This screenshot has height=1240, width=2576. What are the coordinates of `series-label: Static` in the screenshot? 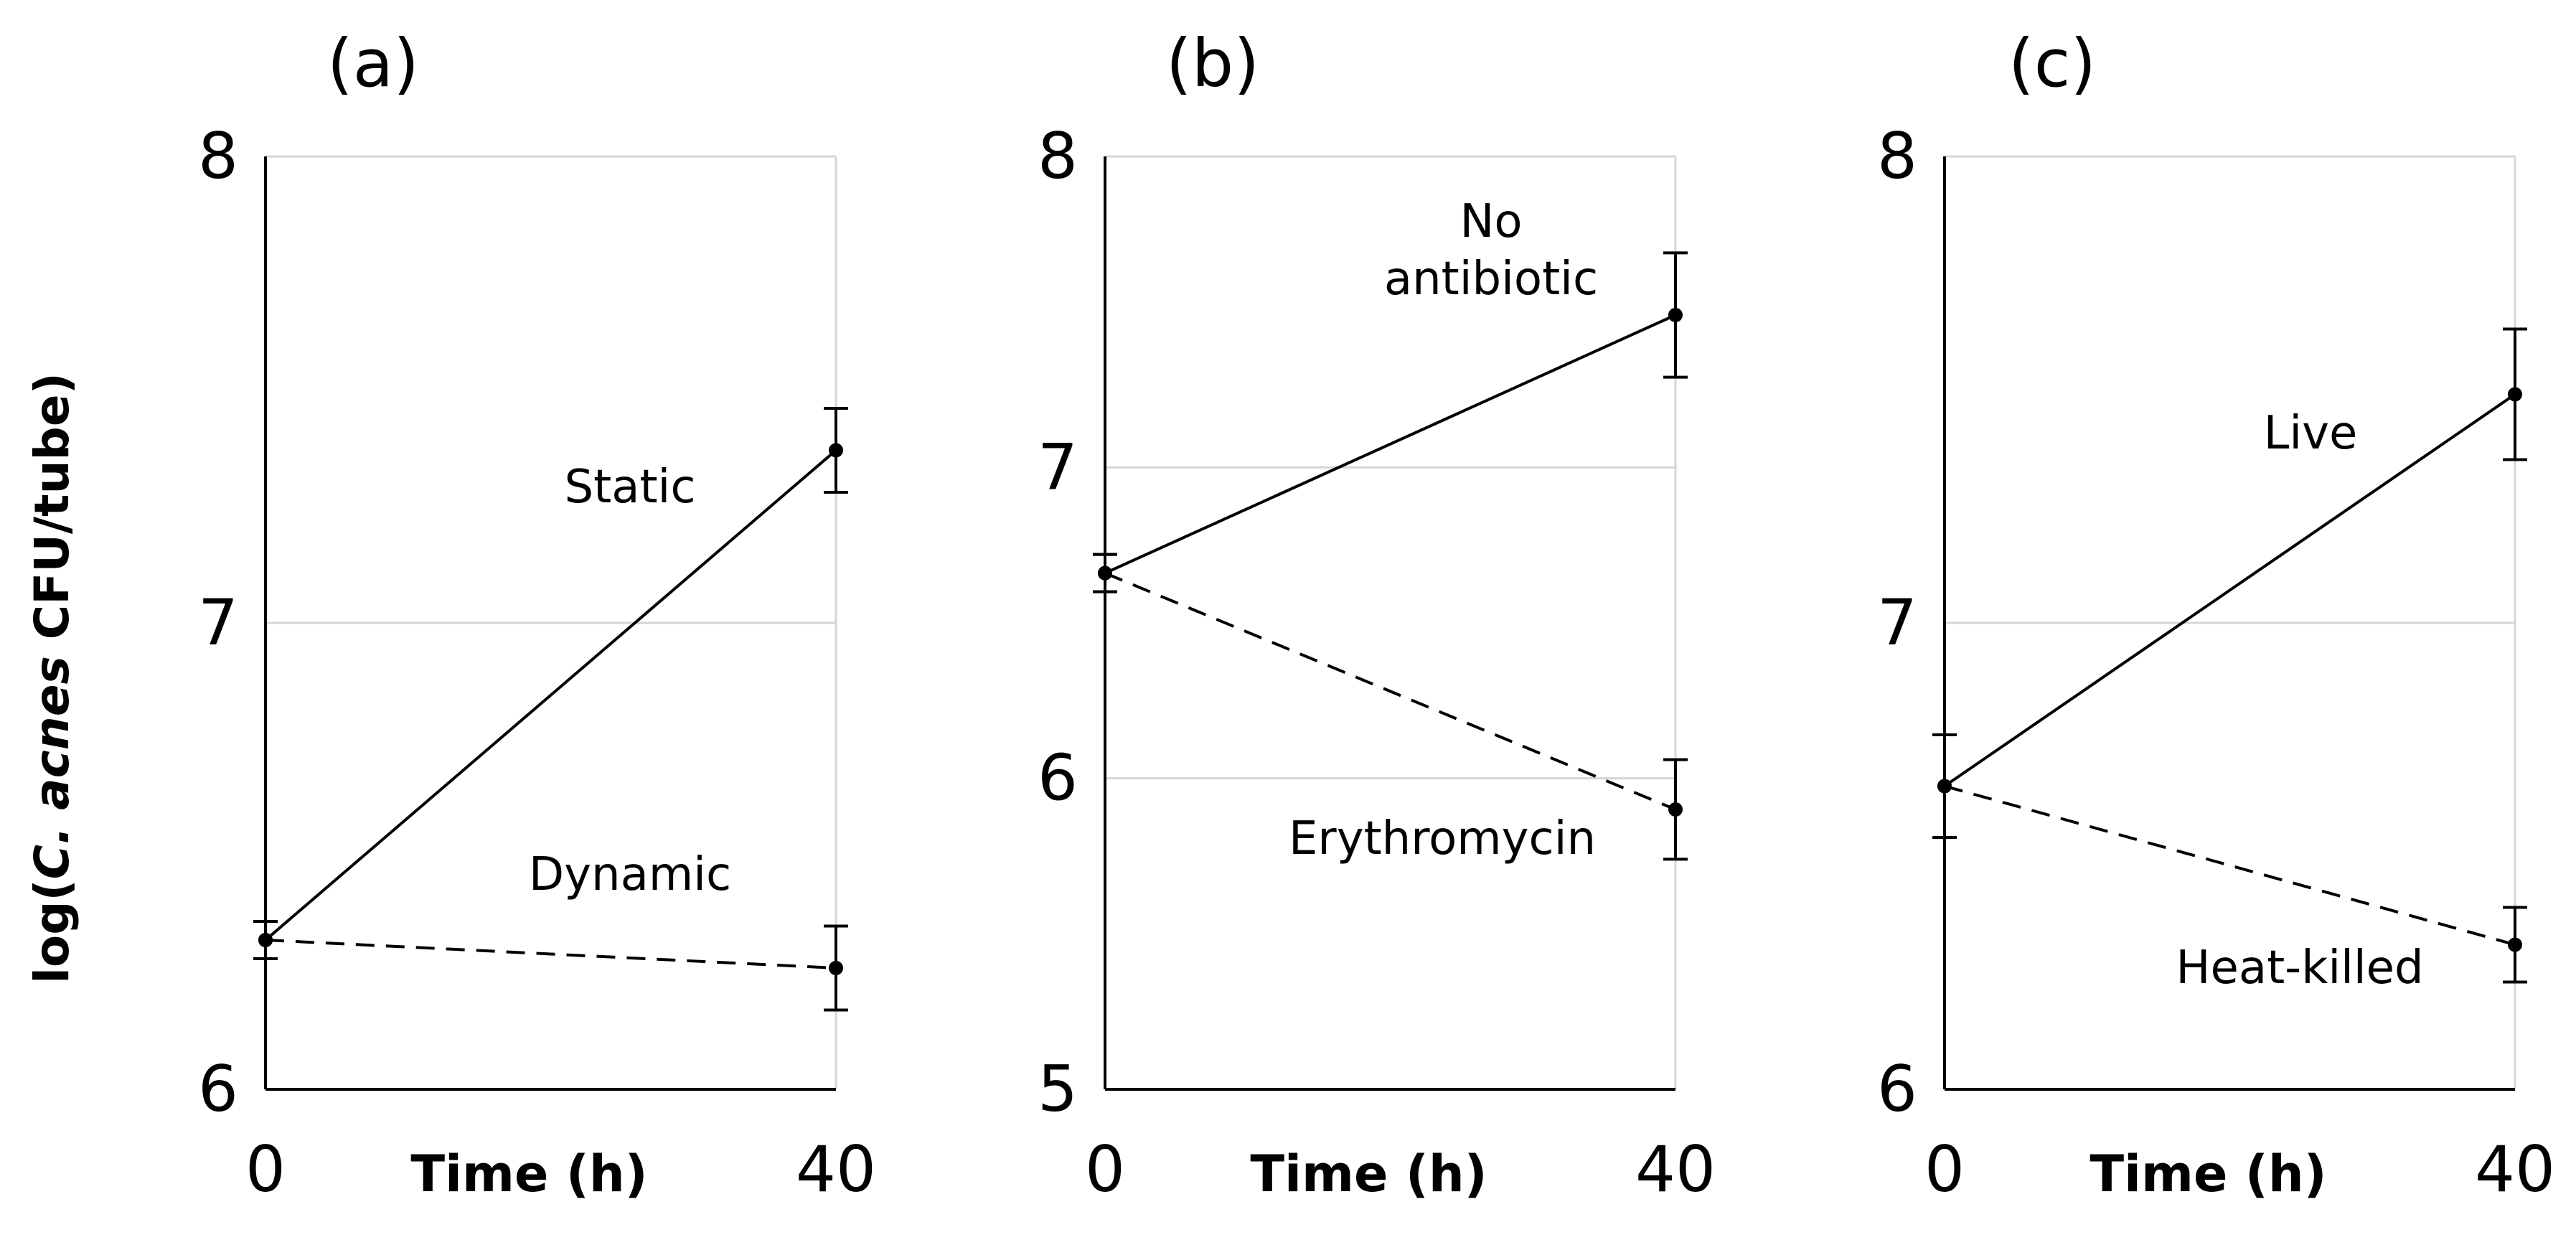 It's located at (630, 487).